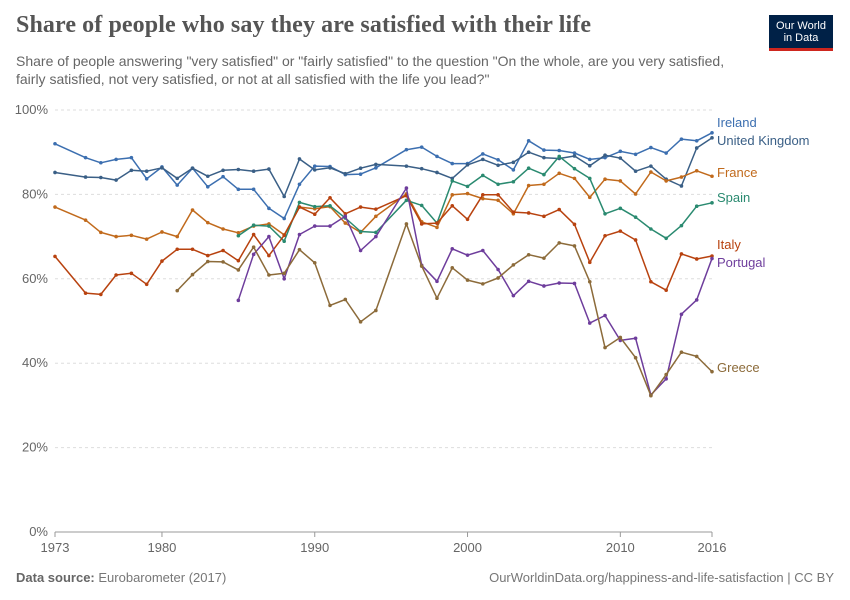 The image size is (850, 600). Describe the element at coordinates (162, 577) in the screenshot. I see `data-source-value: Eurobarometer (2017)` at that location.